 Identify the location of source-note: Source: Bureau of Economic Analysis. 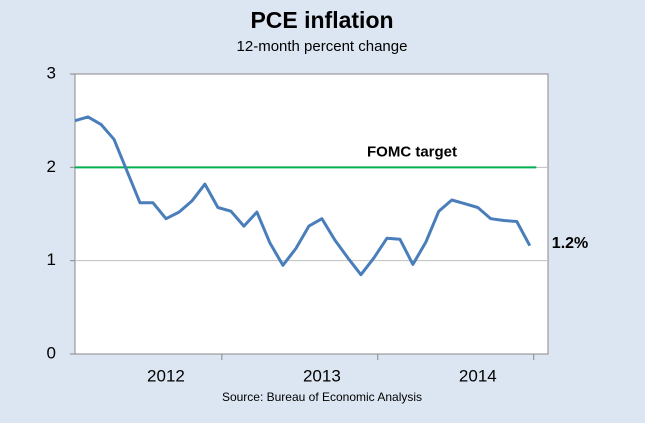
(322, 397).